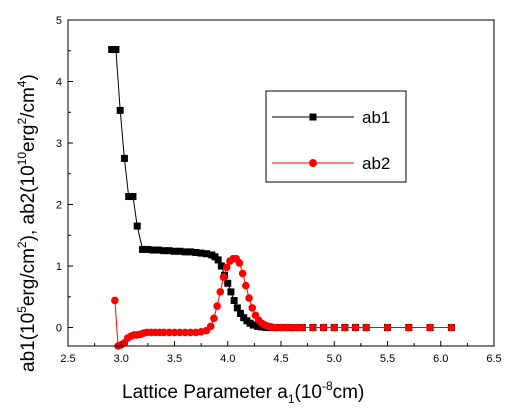  I want to click on legend-box, so click(336, 136).